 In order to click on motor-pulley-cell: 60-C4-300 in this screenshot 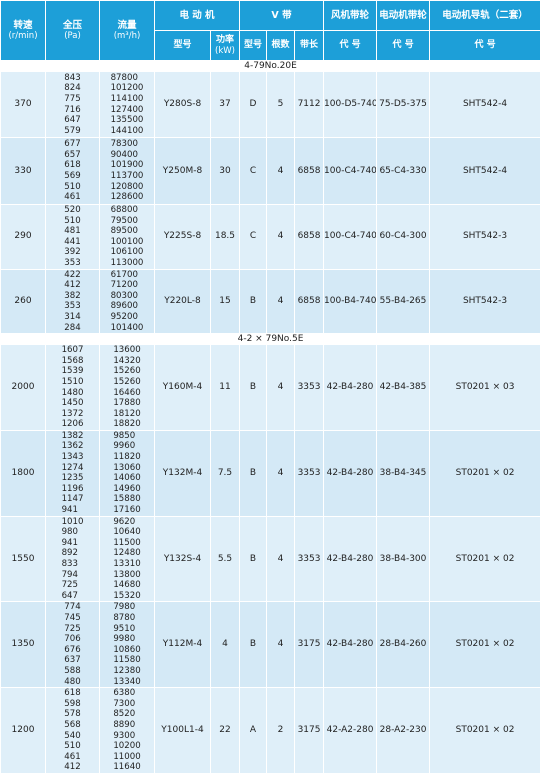, I will do `click(403, 237)`.